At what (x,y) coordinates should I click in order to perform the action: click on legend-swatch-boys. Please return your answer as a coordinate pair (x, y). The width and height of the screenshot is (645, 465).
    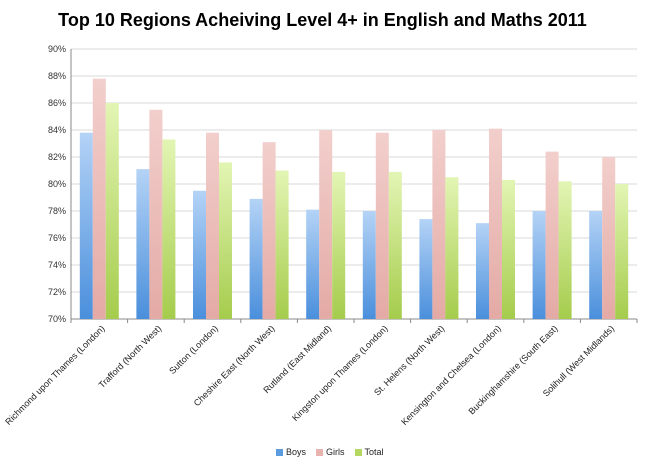
    Looking at the image, I should click on (279, 452).